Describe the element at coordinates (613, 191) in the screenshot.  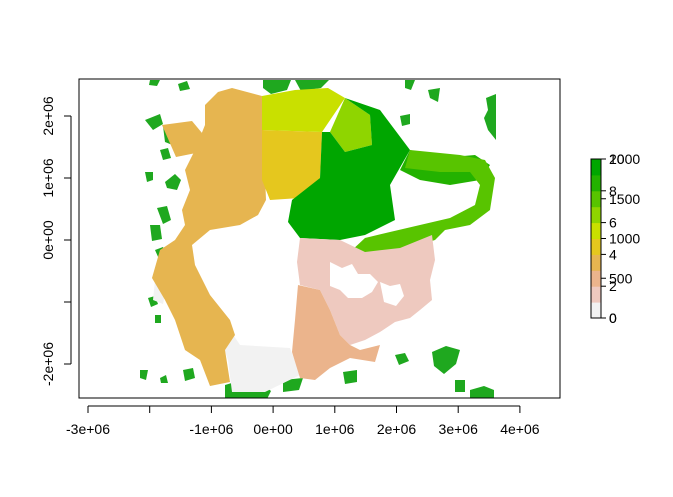
I see `legend-label: 8` at that location.